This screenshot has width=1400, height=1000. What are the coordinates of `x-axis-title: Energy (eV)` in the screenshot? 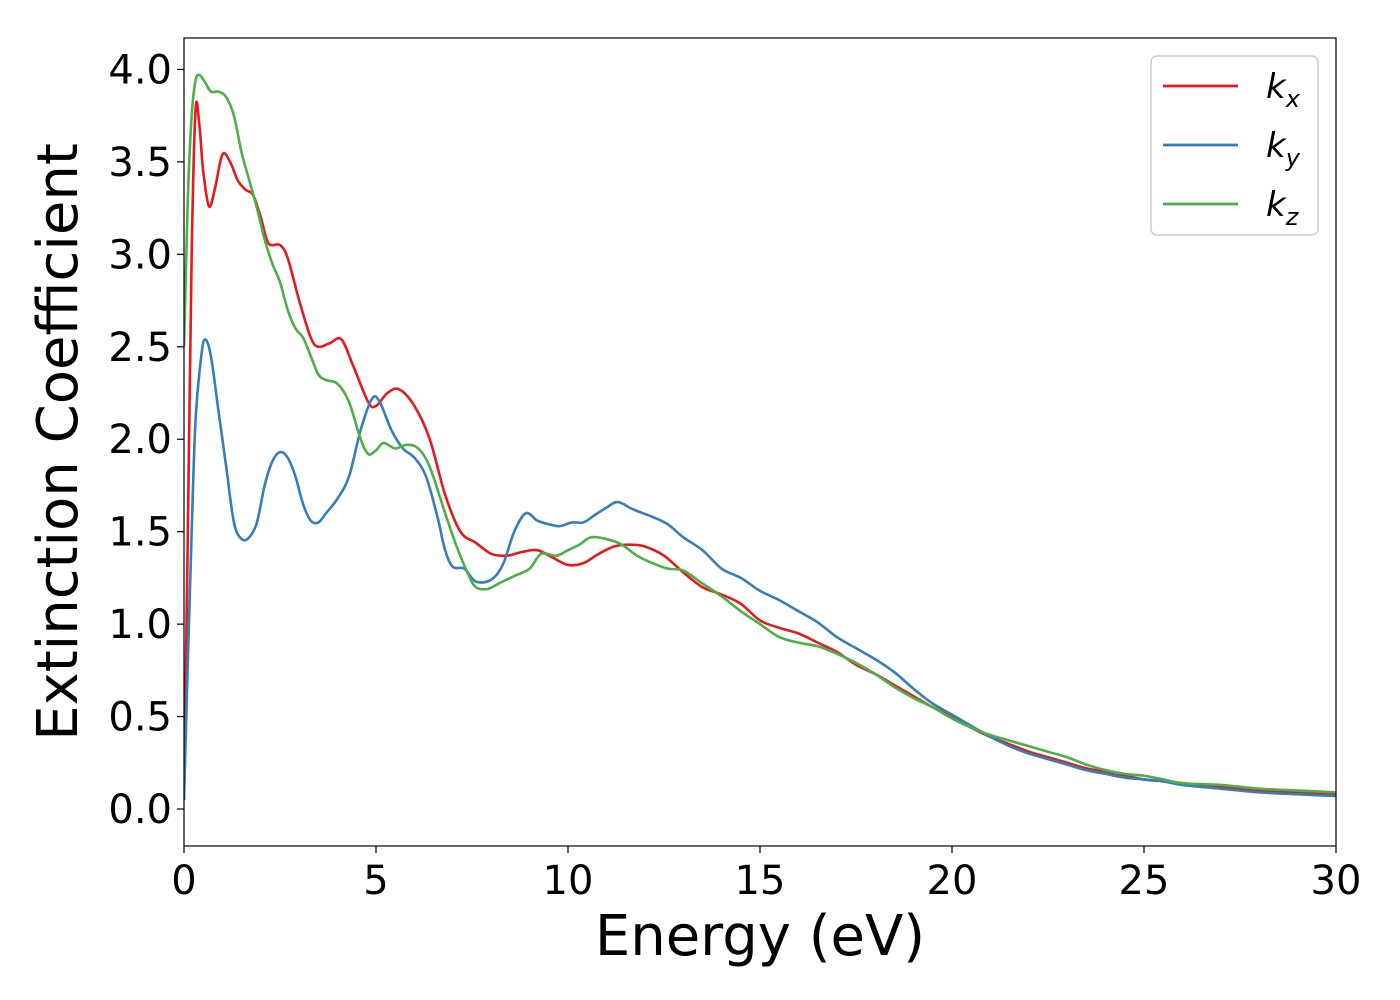 It's located at (760, 936).